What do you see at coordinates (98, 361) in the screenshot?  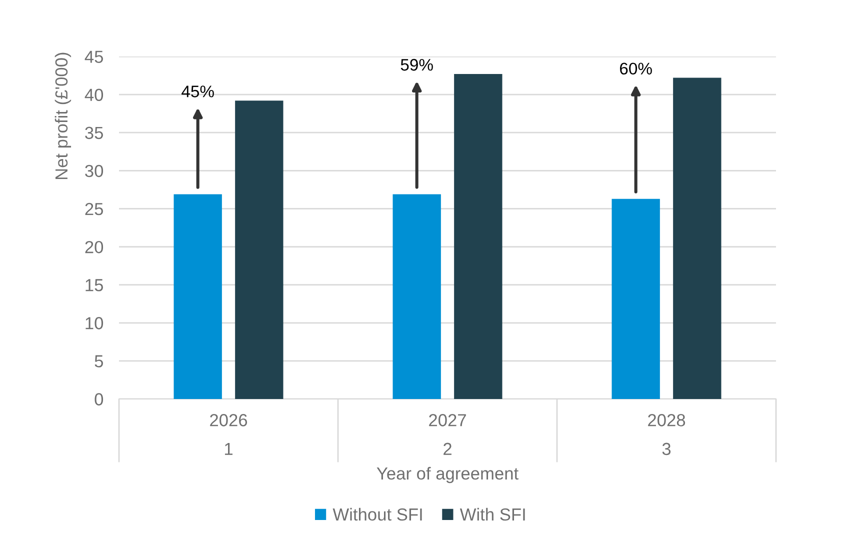 I see `y-tick-label: 5` at bounding box center [98, 361].